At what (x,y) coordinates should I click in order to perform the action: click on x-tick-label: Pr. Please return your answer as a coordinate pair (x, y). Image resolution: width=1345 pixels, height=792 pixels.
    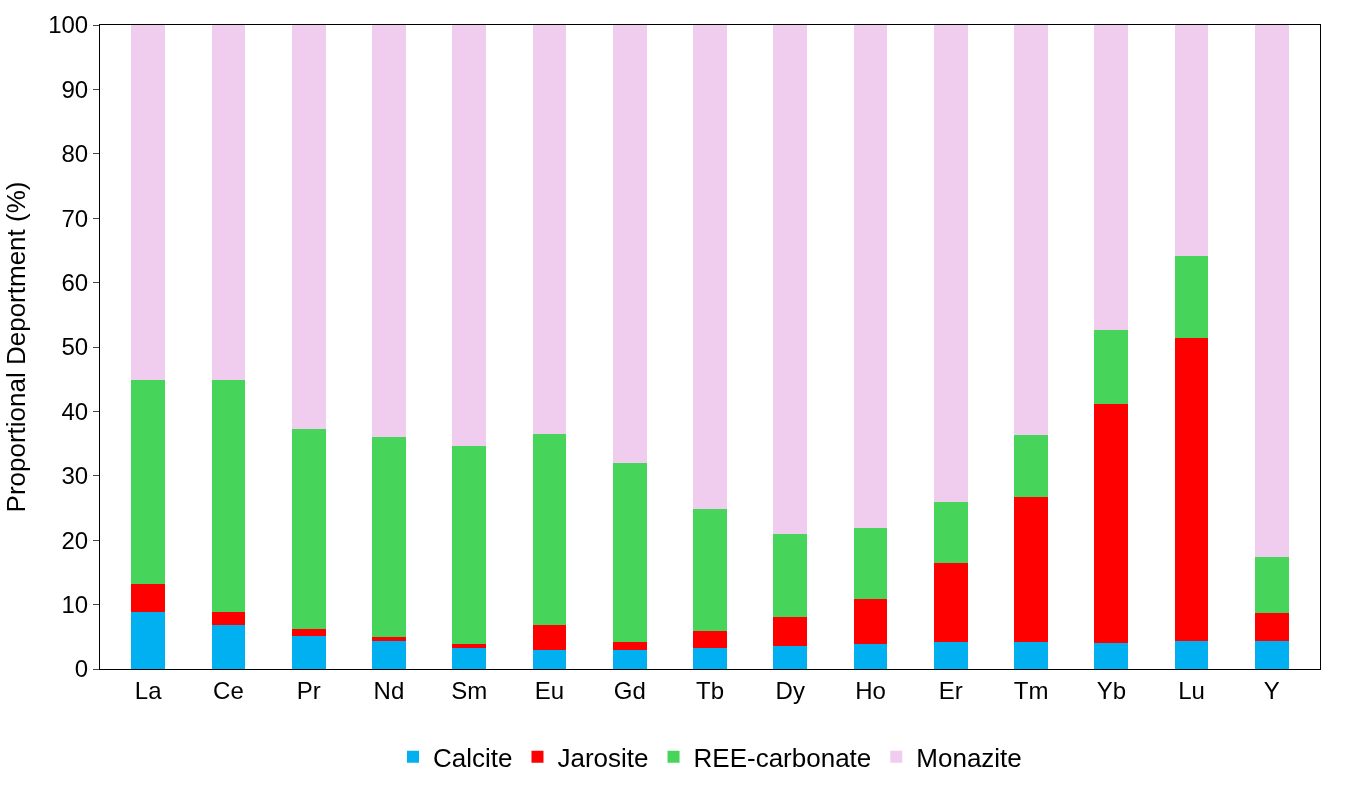
    Looking at the image, I should click on (308, 690).